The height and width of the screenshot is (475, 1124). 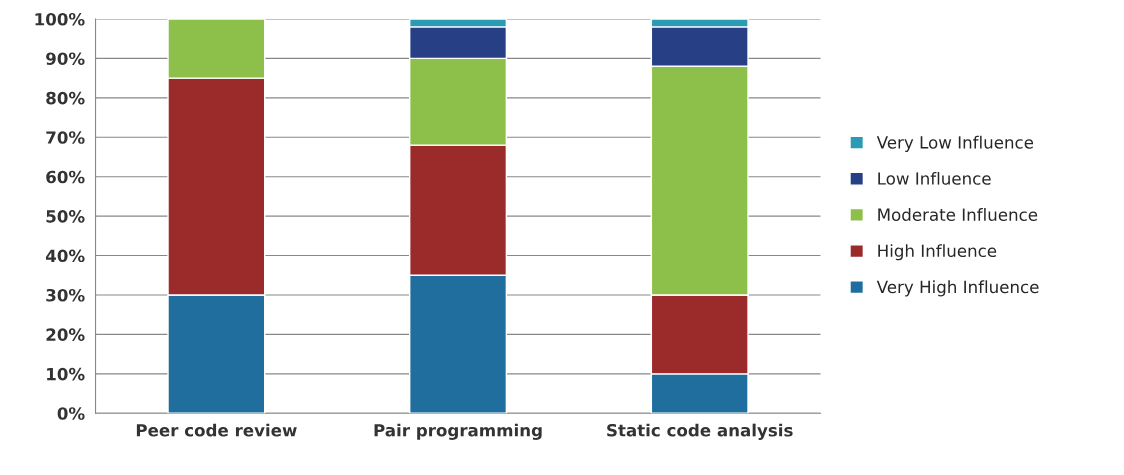 I want to click on x-tick-label: Static code analysis, so click(x=700, y=431).